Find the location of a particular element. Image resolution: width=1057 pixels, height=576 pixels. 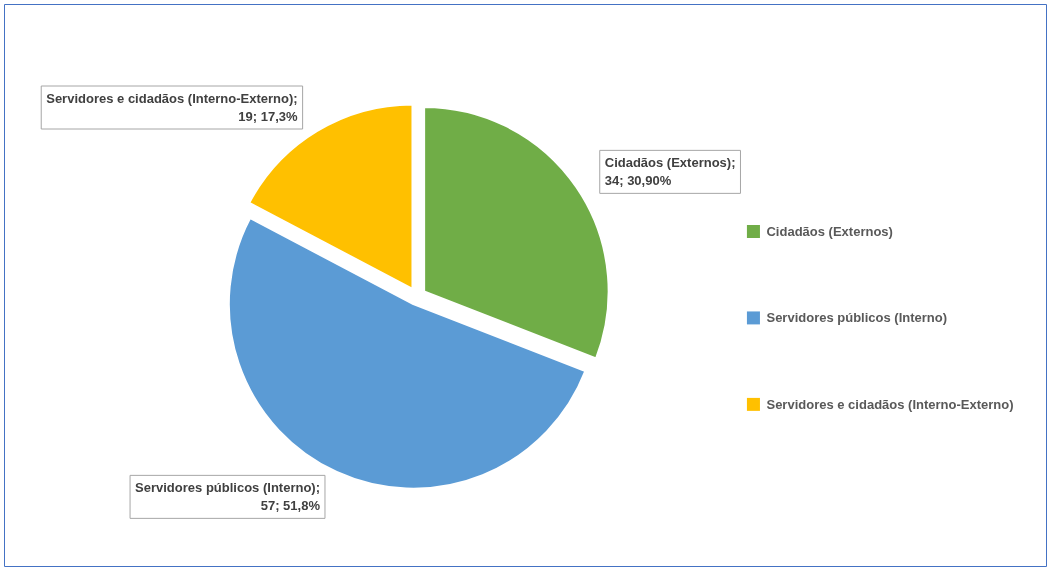

data-label: Cidadãos (Externos); 34; 30,90% is located at coordinates (670, 172).